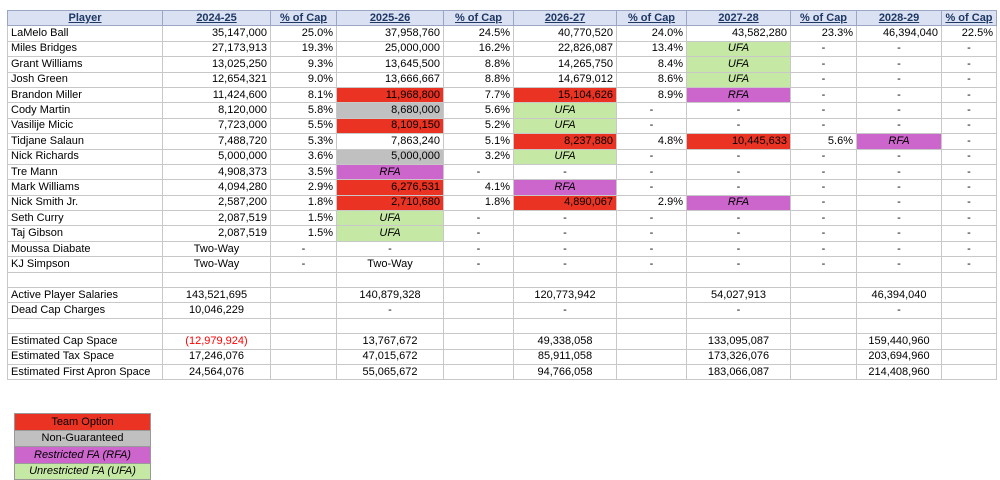 Image resolution: width=1000 pixels, height=480 pixels. Describe the element at coordinates (303, 218) in the screenshot. I see `cap-percent-cell: 1.5%` at that location.